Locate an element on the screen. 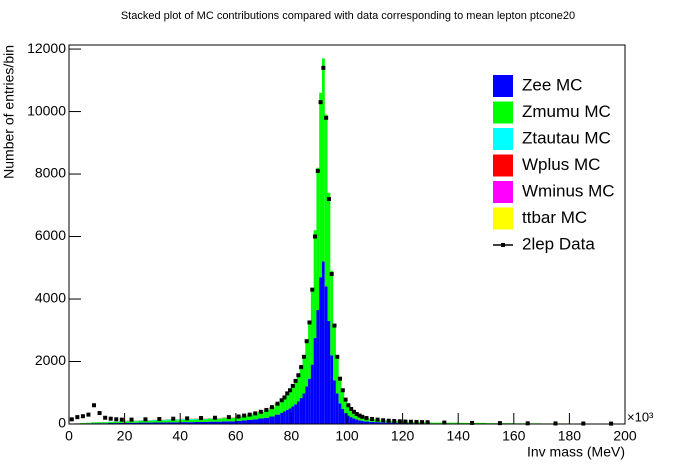 The image size is (696, 472). y-tick-label: 2000 is located at coordinates (50, 360).